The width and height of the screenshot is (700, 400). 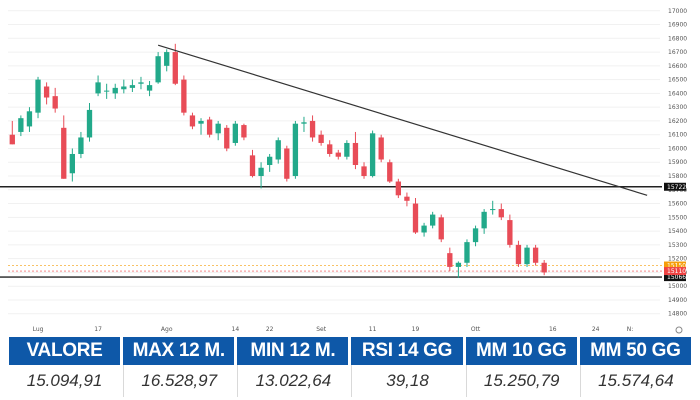 What do you see at coordinates (553, 329) in the screenshot?
I see `x-tick-label-9: 16` at bounding box center [553, 329].